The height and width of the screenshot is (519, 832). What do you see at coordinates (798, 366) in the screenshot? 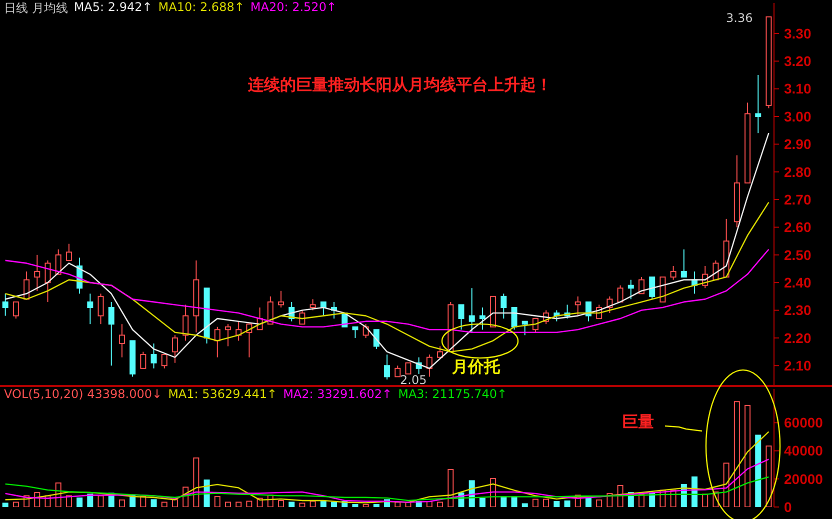
I see `y-tick-label: 2.10` at bounding box center [798, 366].